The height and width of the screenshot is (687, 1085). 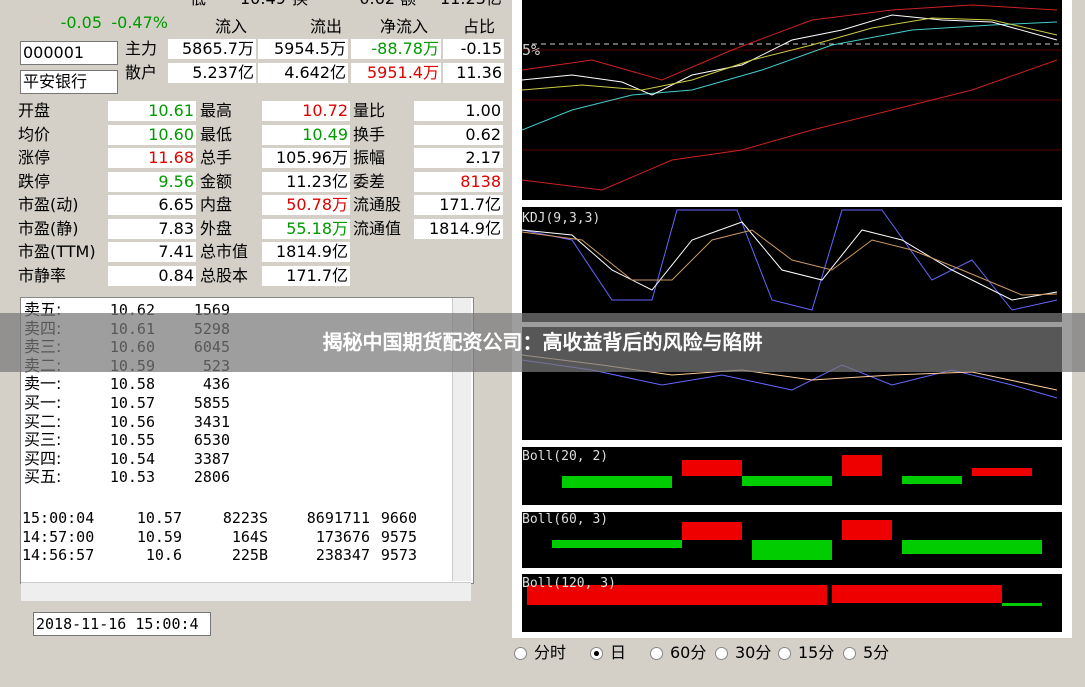 I want to click on top-cut: 0.62, so click(x=370, y=4).